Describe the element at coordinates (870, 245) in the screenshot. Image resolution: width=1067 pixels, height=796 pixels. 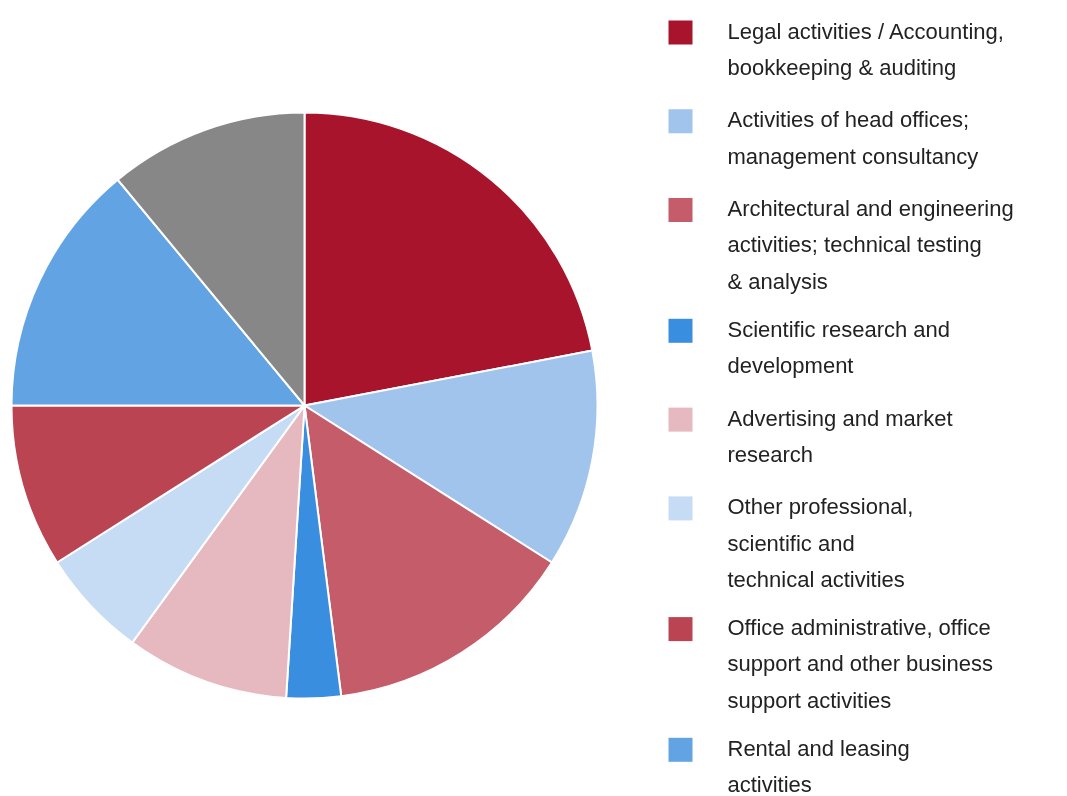
I see `legend-label: Architectural and engineering activities; technical testing & analysis` at that location.